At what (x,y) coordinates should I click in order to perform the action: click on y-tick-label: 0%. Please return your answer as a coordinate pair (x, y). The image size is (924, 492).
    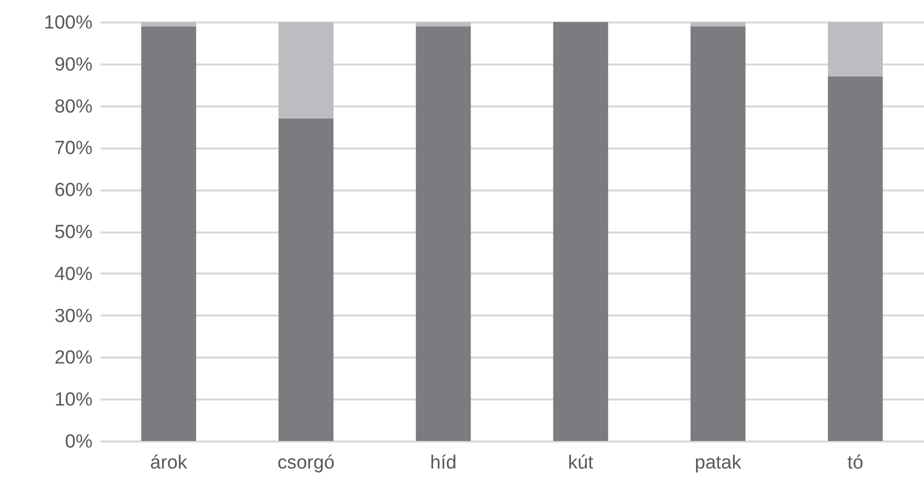
    Looking at the image, I should click on (79, 442).